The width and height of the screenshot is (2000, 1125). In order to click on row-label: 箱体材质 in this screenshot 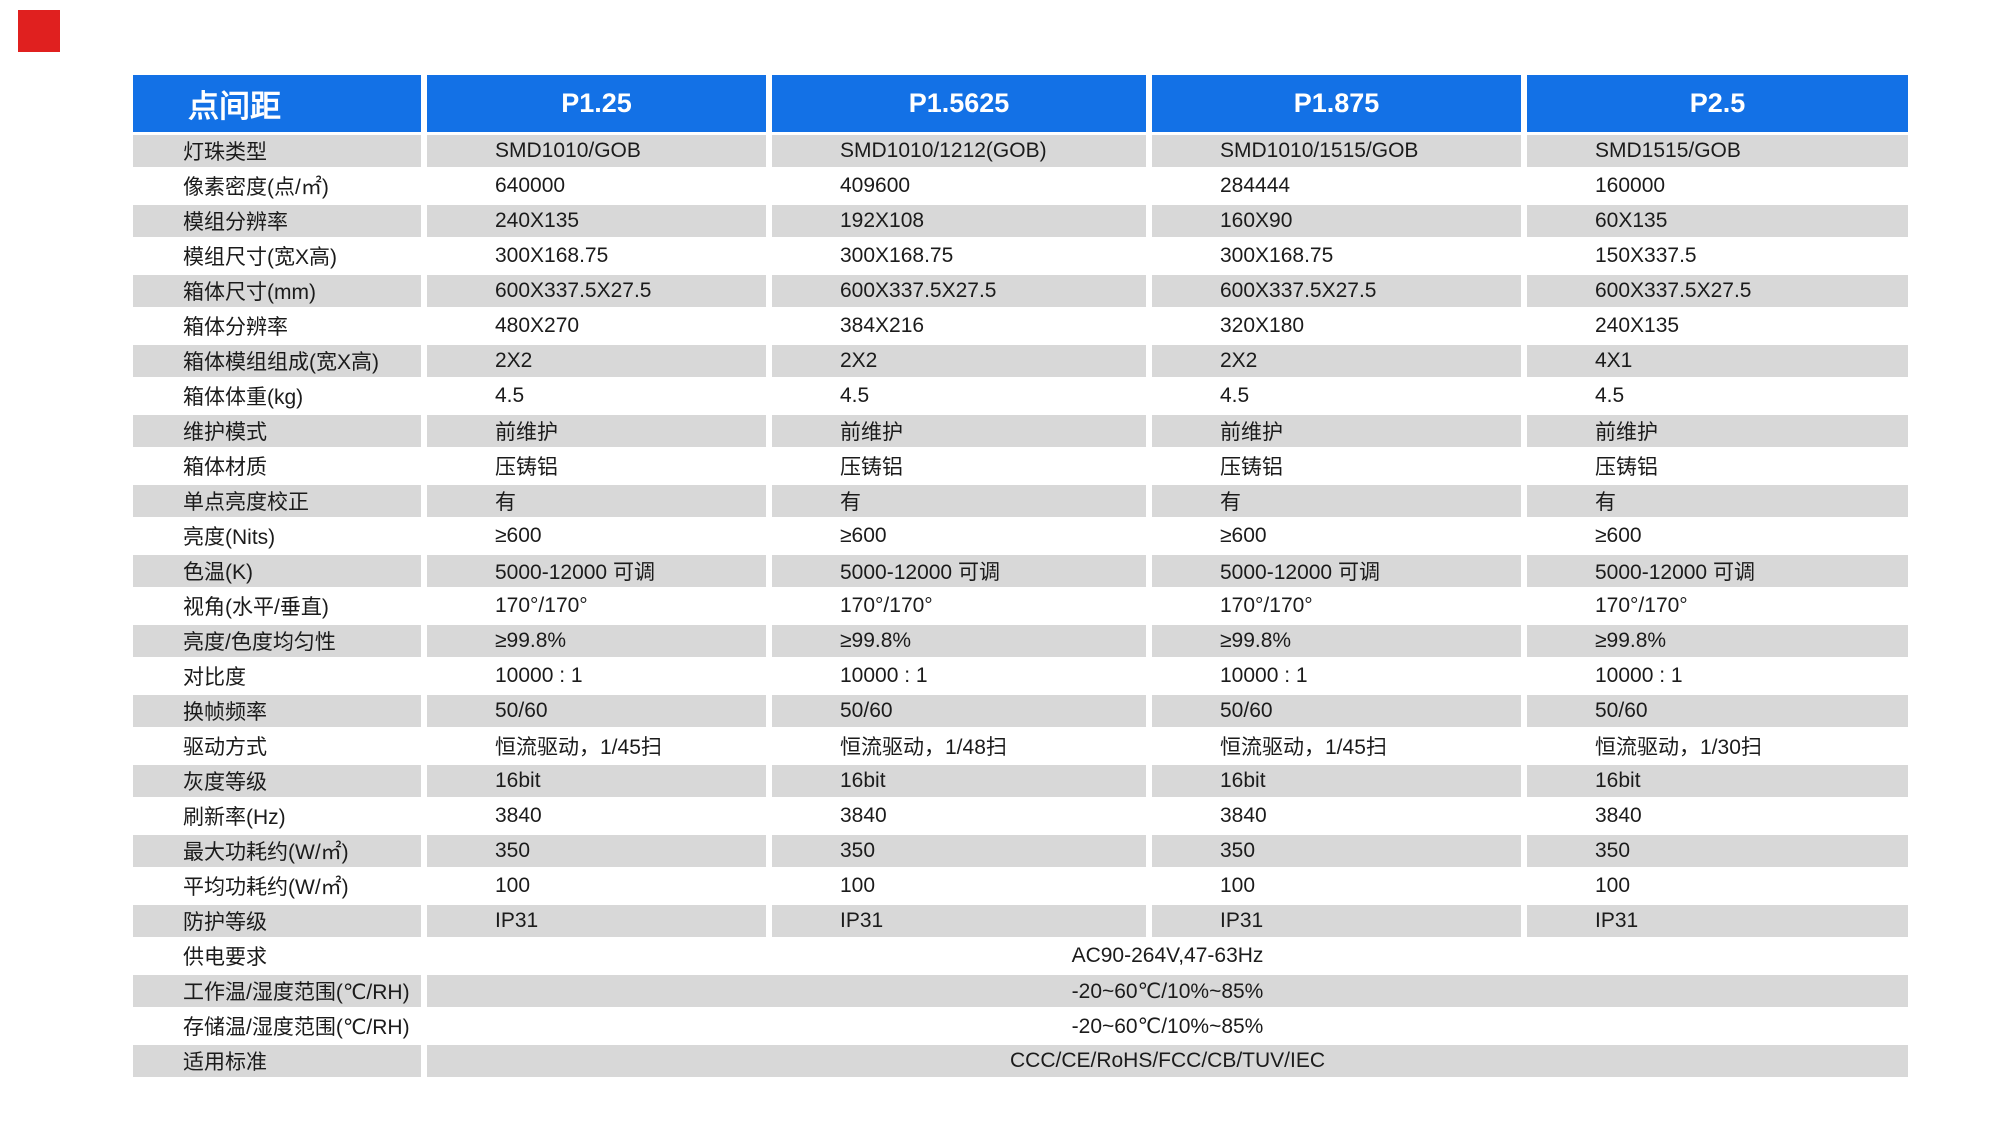, I will do `click(280, 467)`.